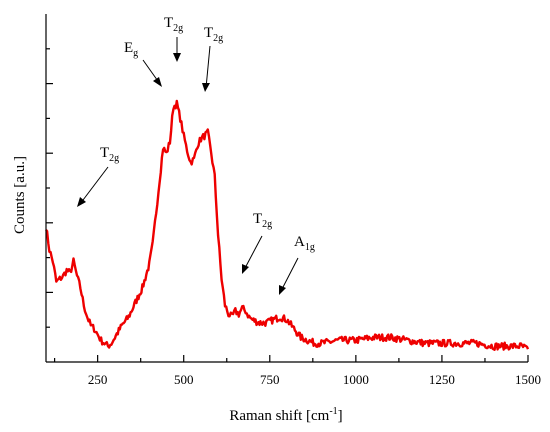 The width and height of the screenshot is (550, 432). Describe the element at coordinates (49, 188) in the screenshot. I see `y-ticks` at that location.